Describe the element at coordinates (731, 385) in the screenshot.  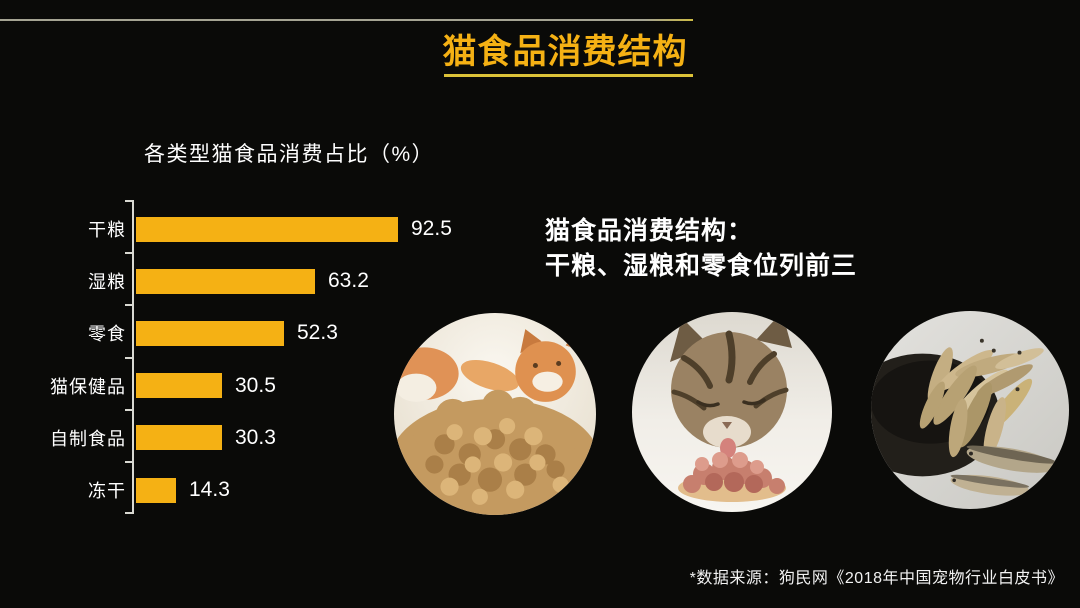
I see `tabby-cat-head` at that location.